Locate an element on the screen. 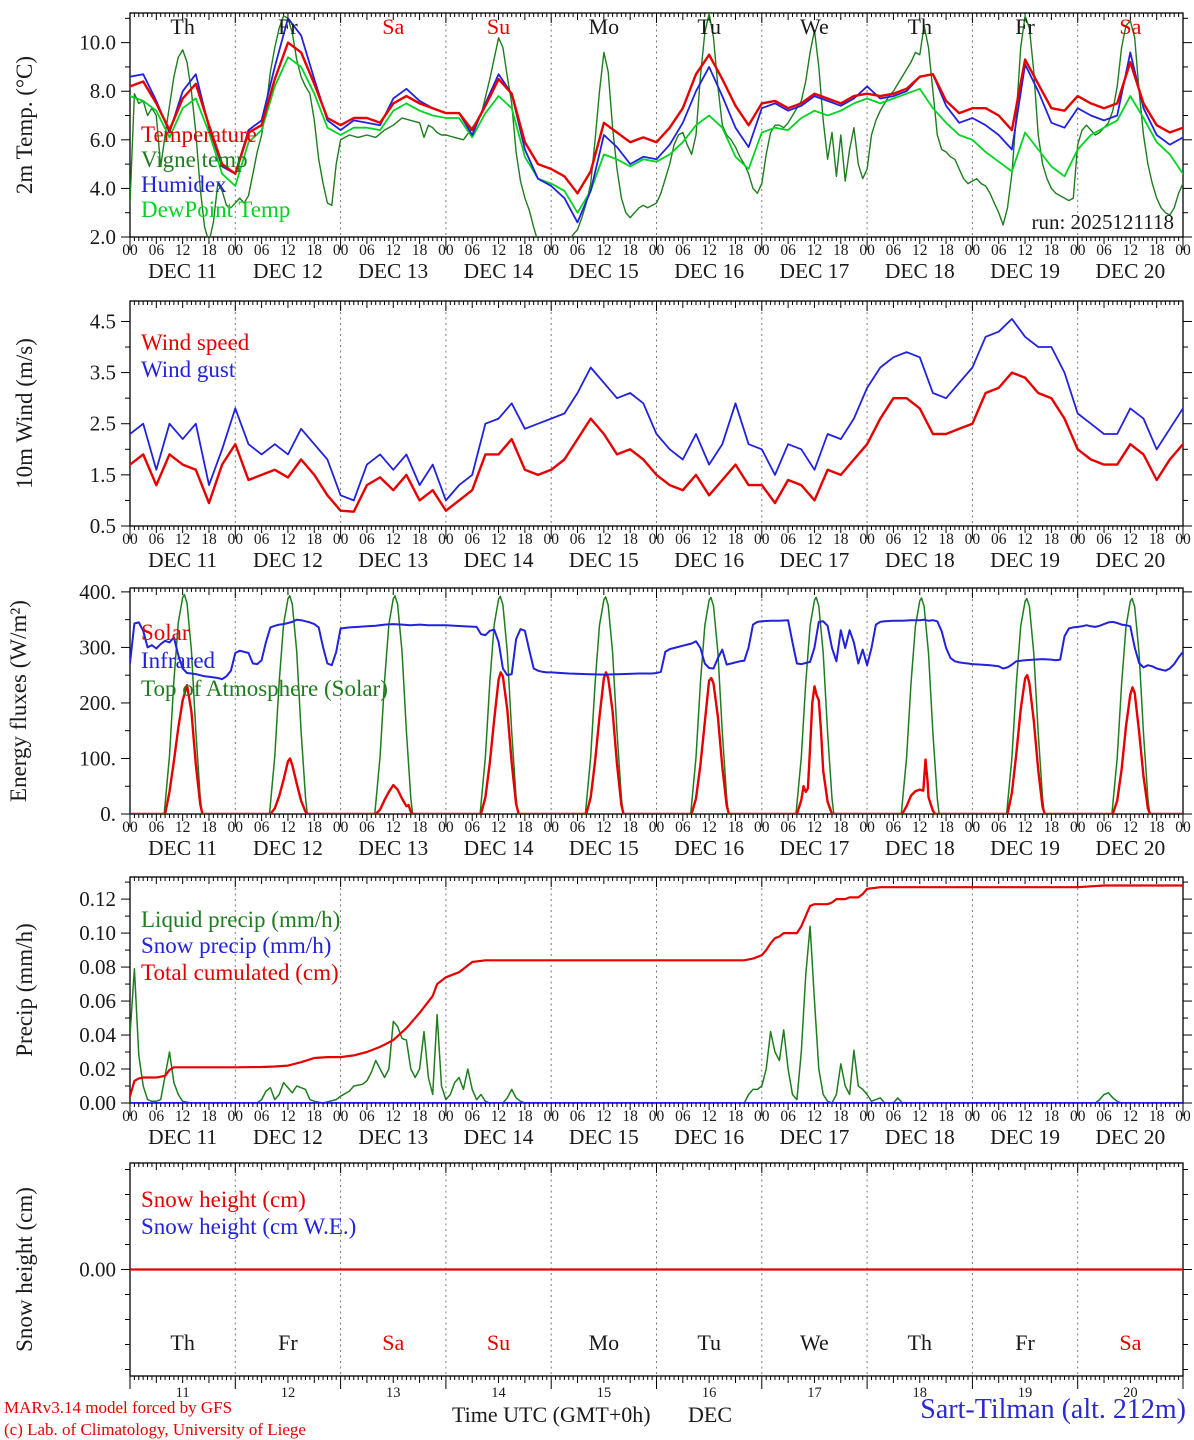 The image size is (1194, 1440). series-vigne-temp is located at coordinates (656, 125).